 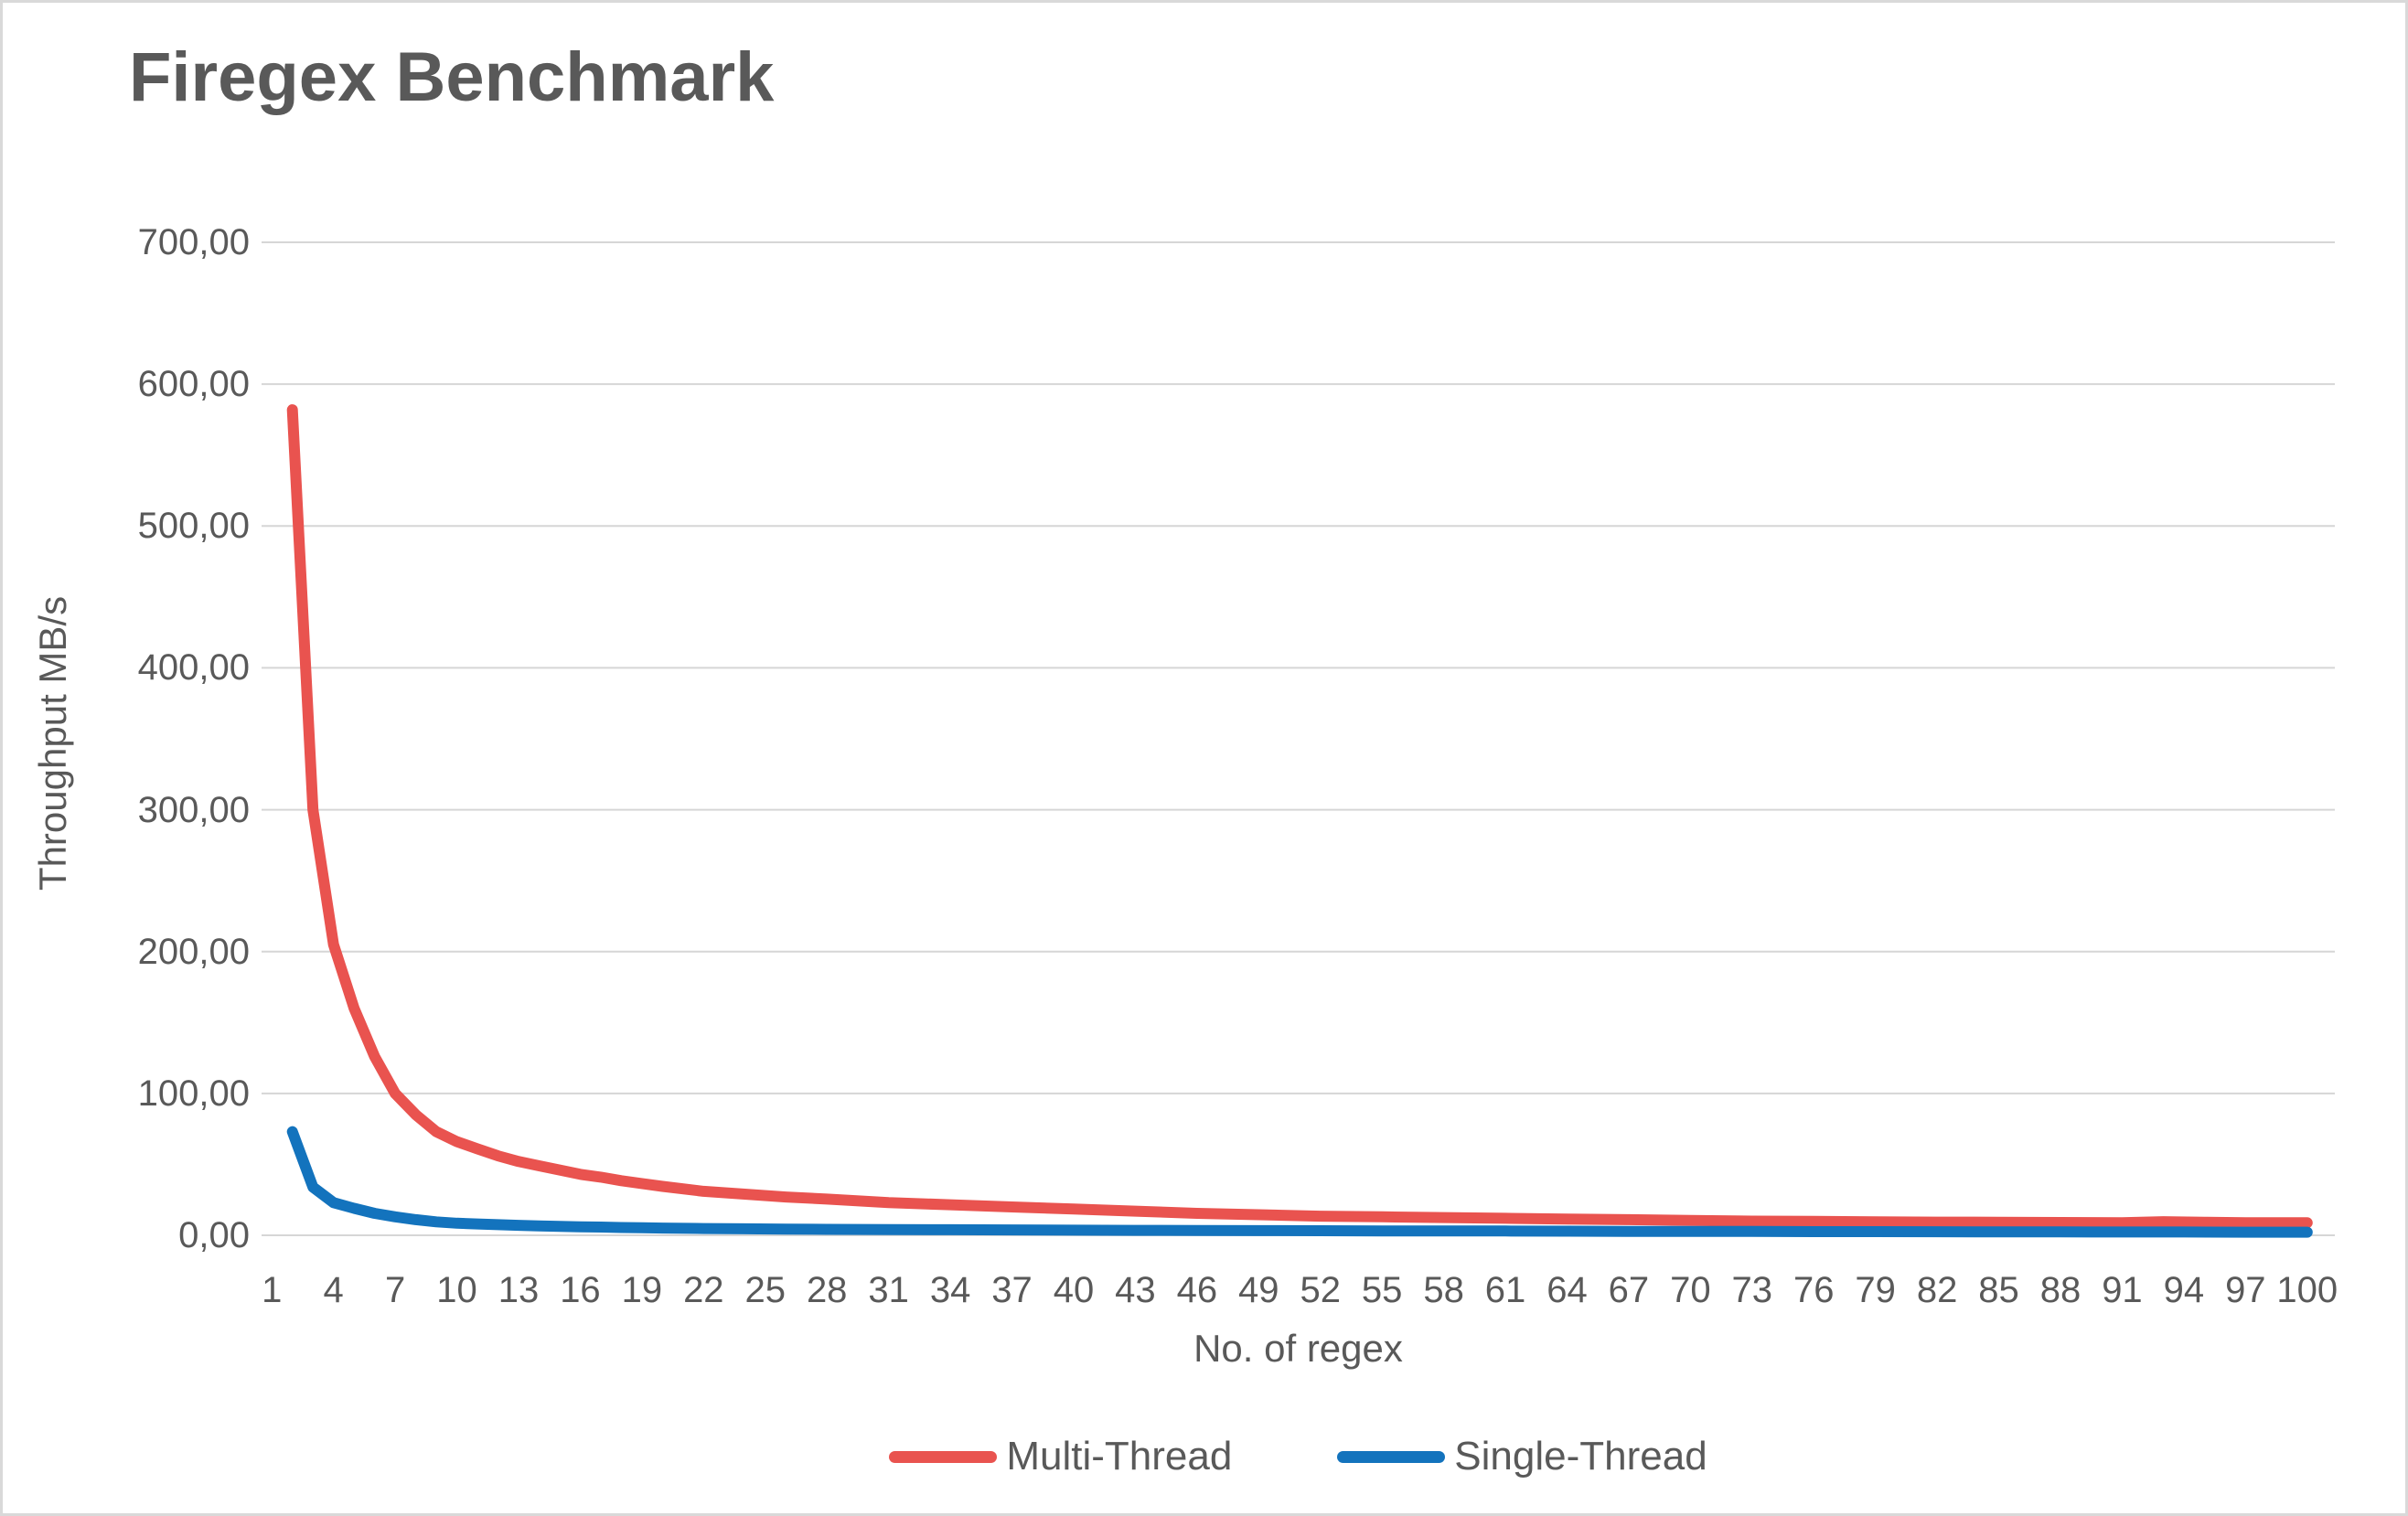 What do you see at coordinates (1300, 1182) in the screenshot?
I see `single-thread-line` at bounding box center [1300, 1182].